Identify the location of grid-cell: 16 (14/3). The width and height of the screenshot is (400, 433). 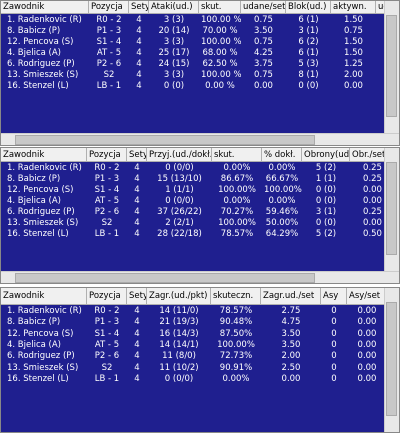
(179, 333).